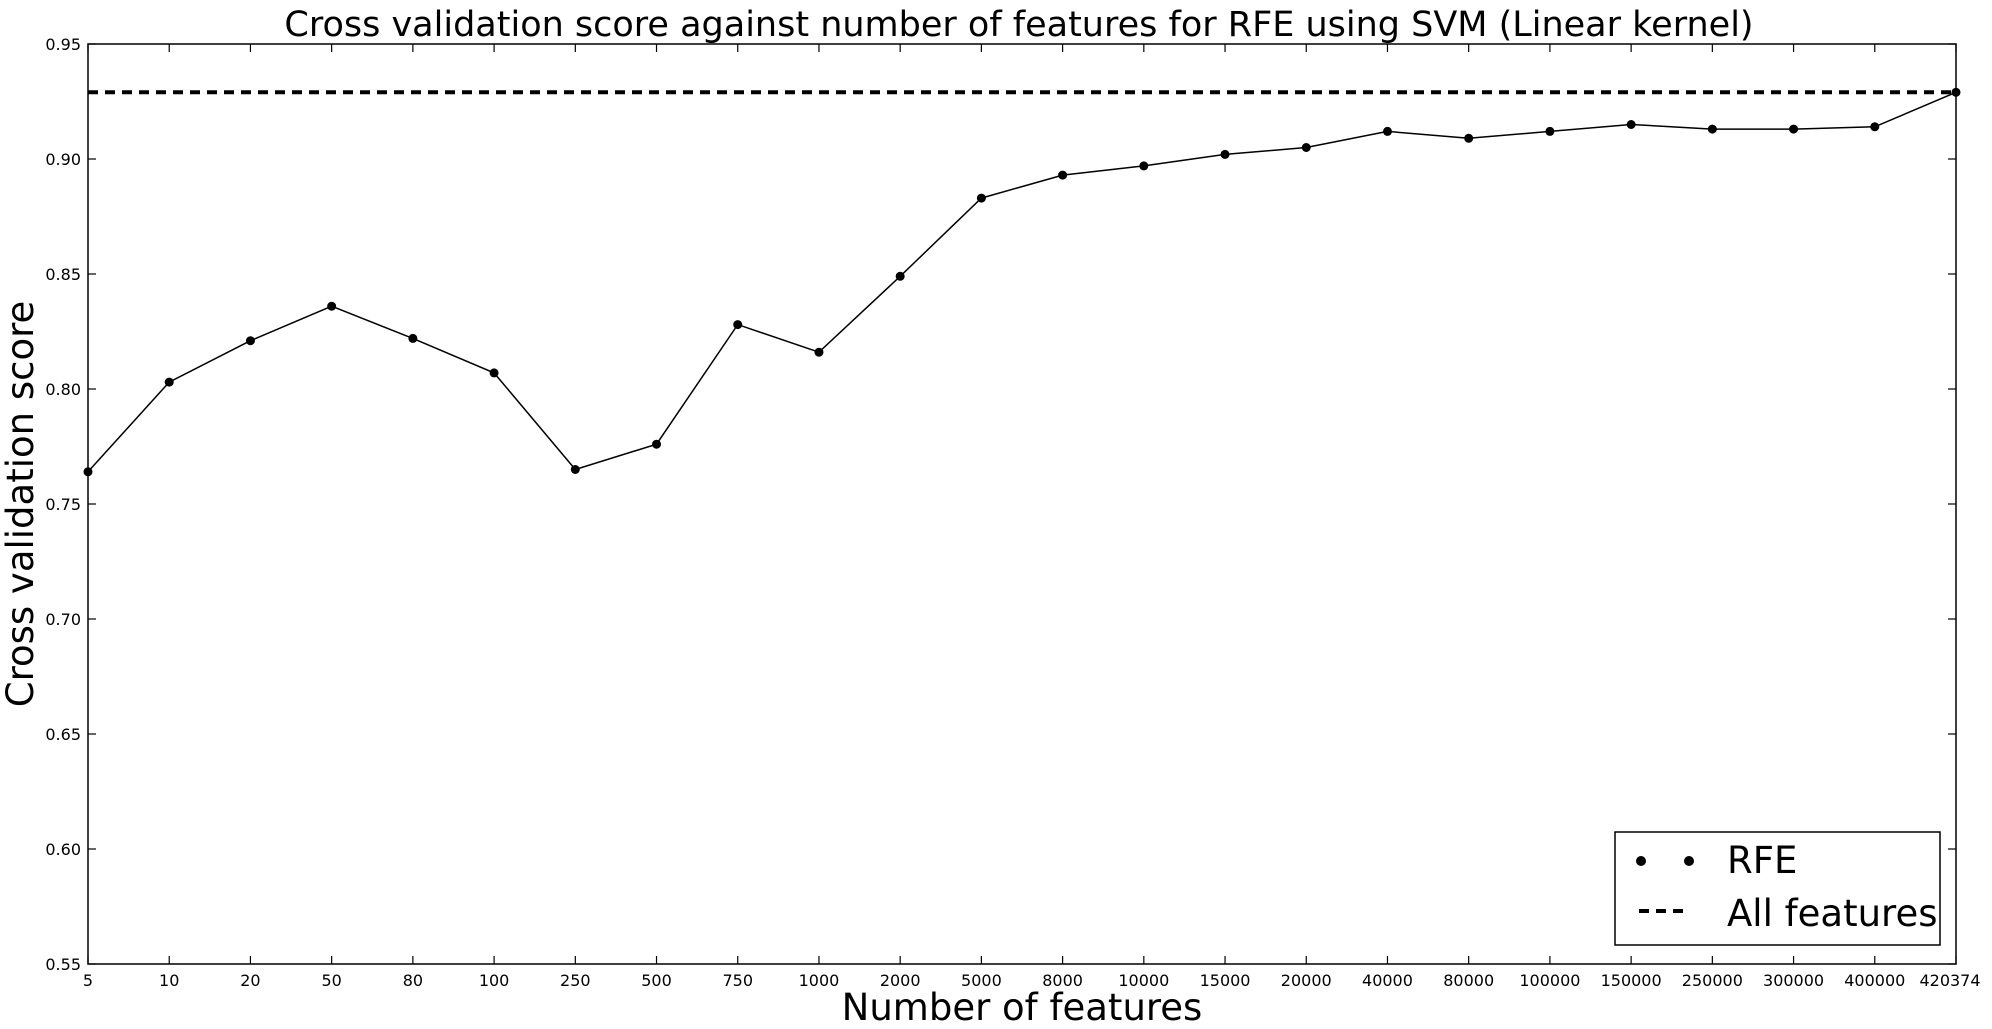  Describe the element at coordinates (1468, 980) in the screenshot. I see `x-tick-label: 80000` at that location.